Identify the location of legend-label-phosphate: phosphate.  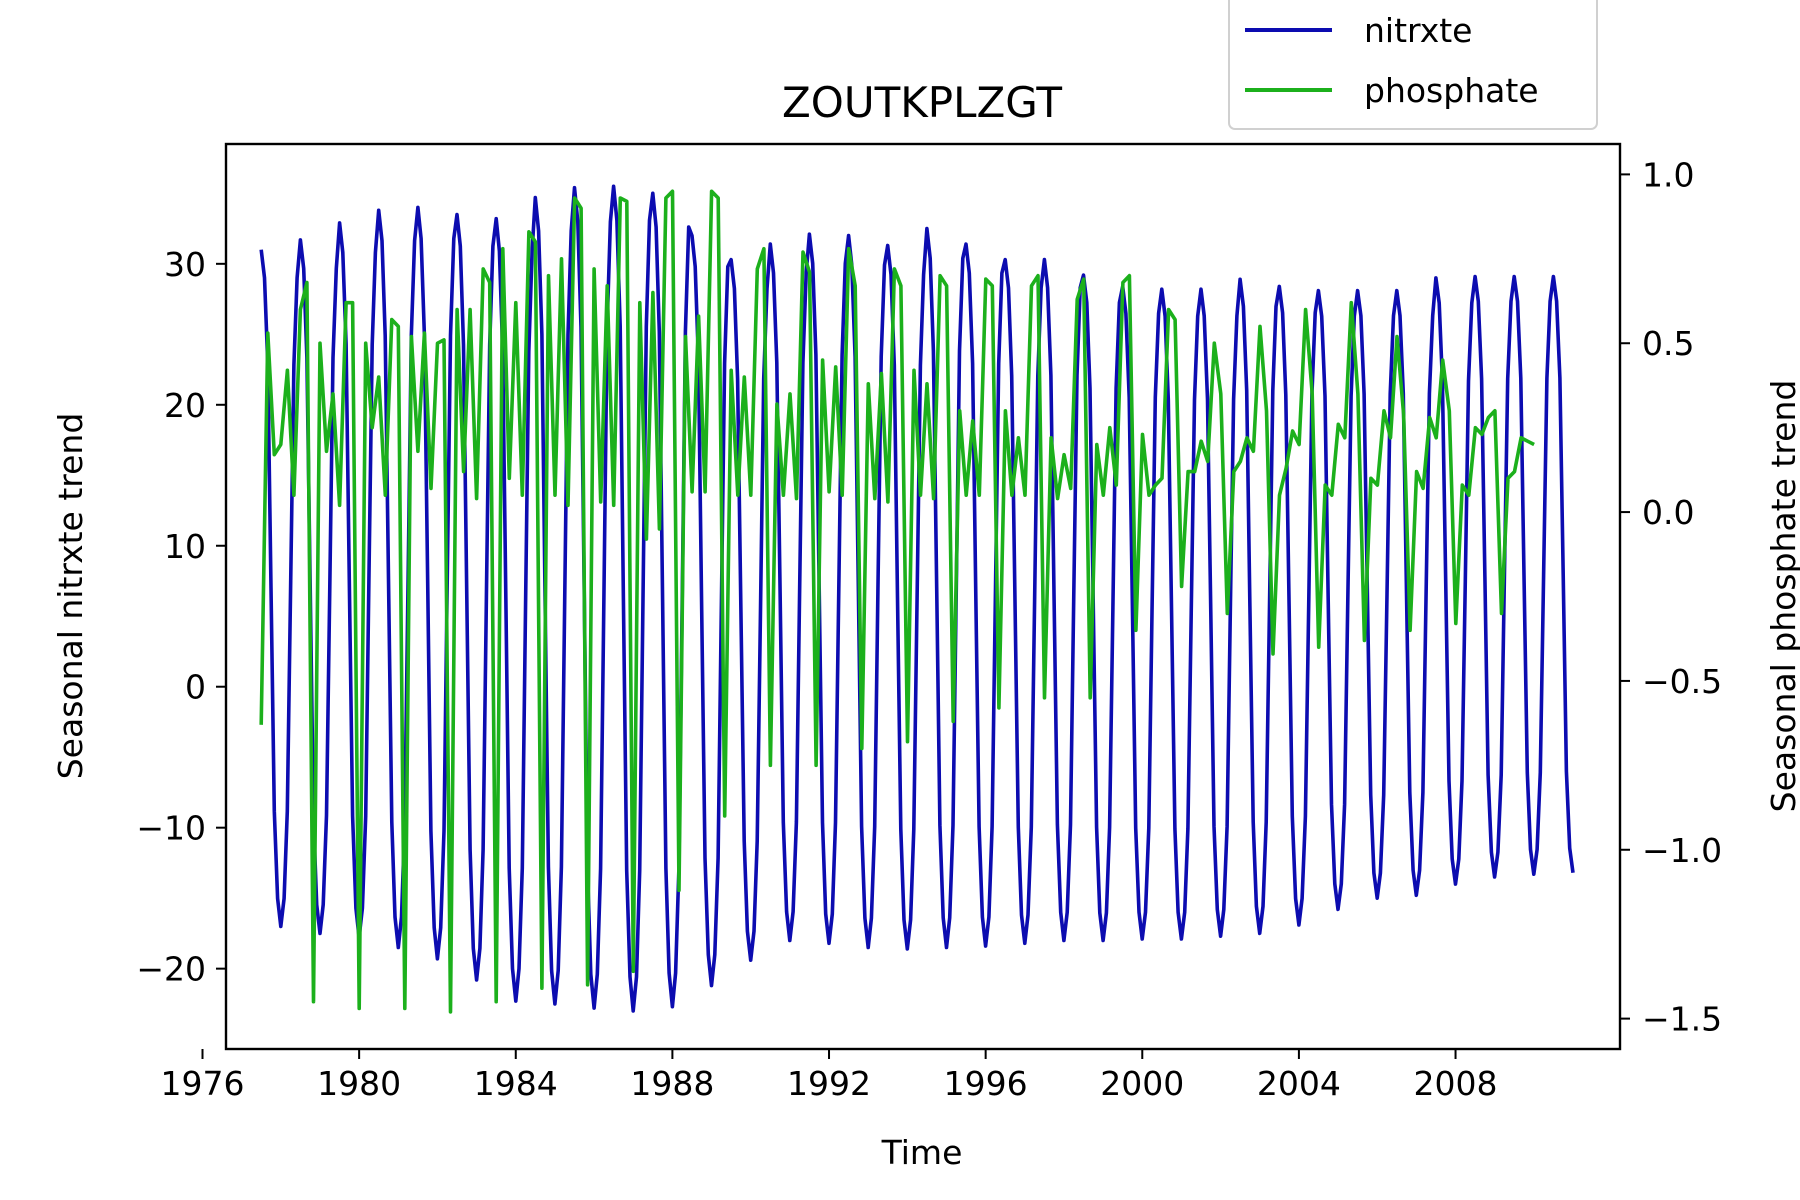
(1451, 90).